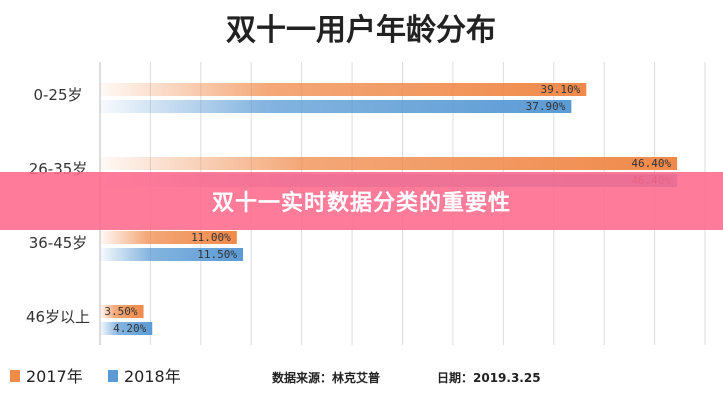  Describe the element at coordinates (58, 243) in the screenshot. I see `category-label: 36-45岁` at that location.